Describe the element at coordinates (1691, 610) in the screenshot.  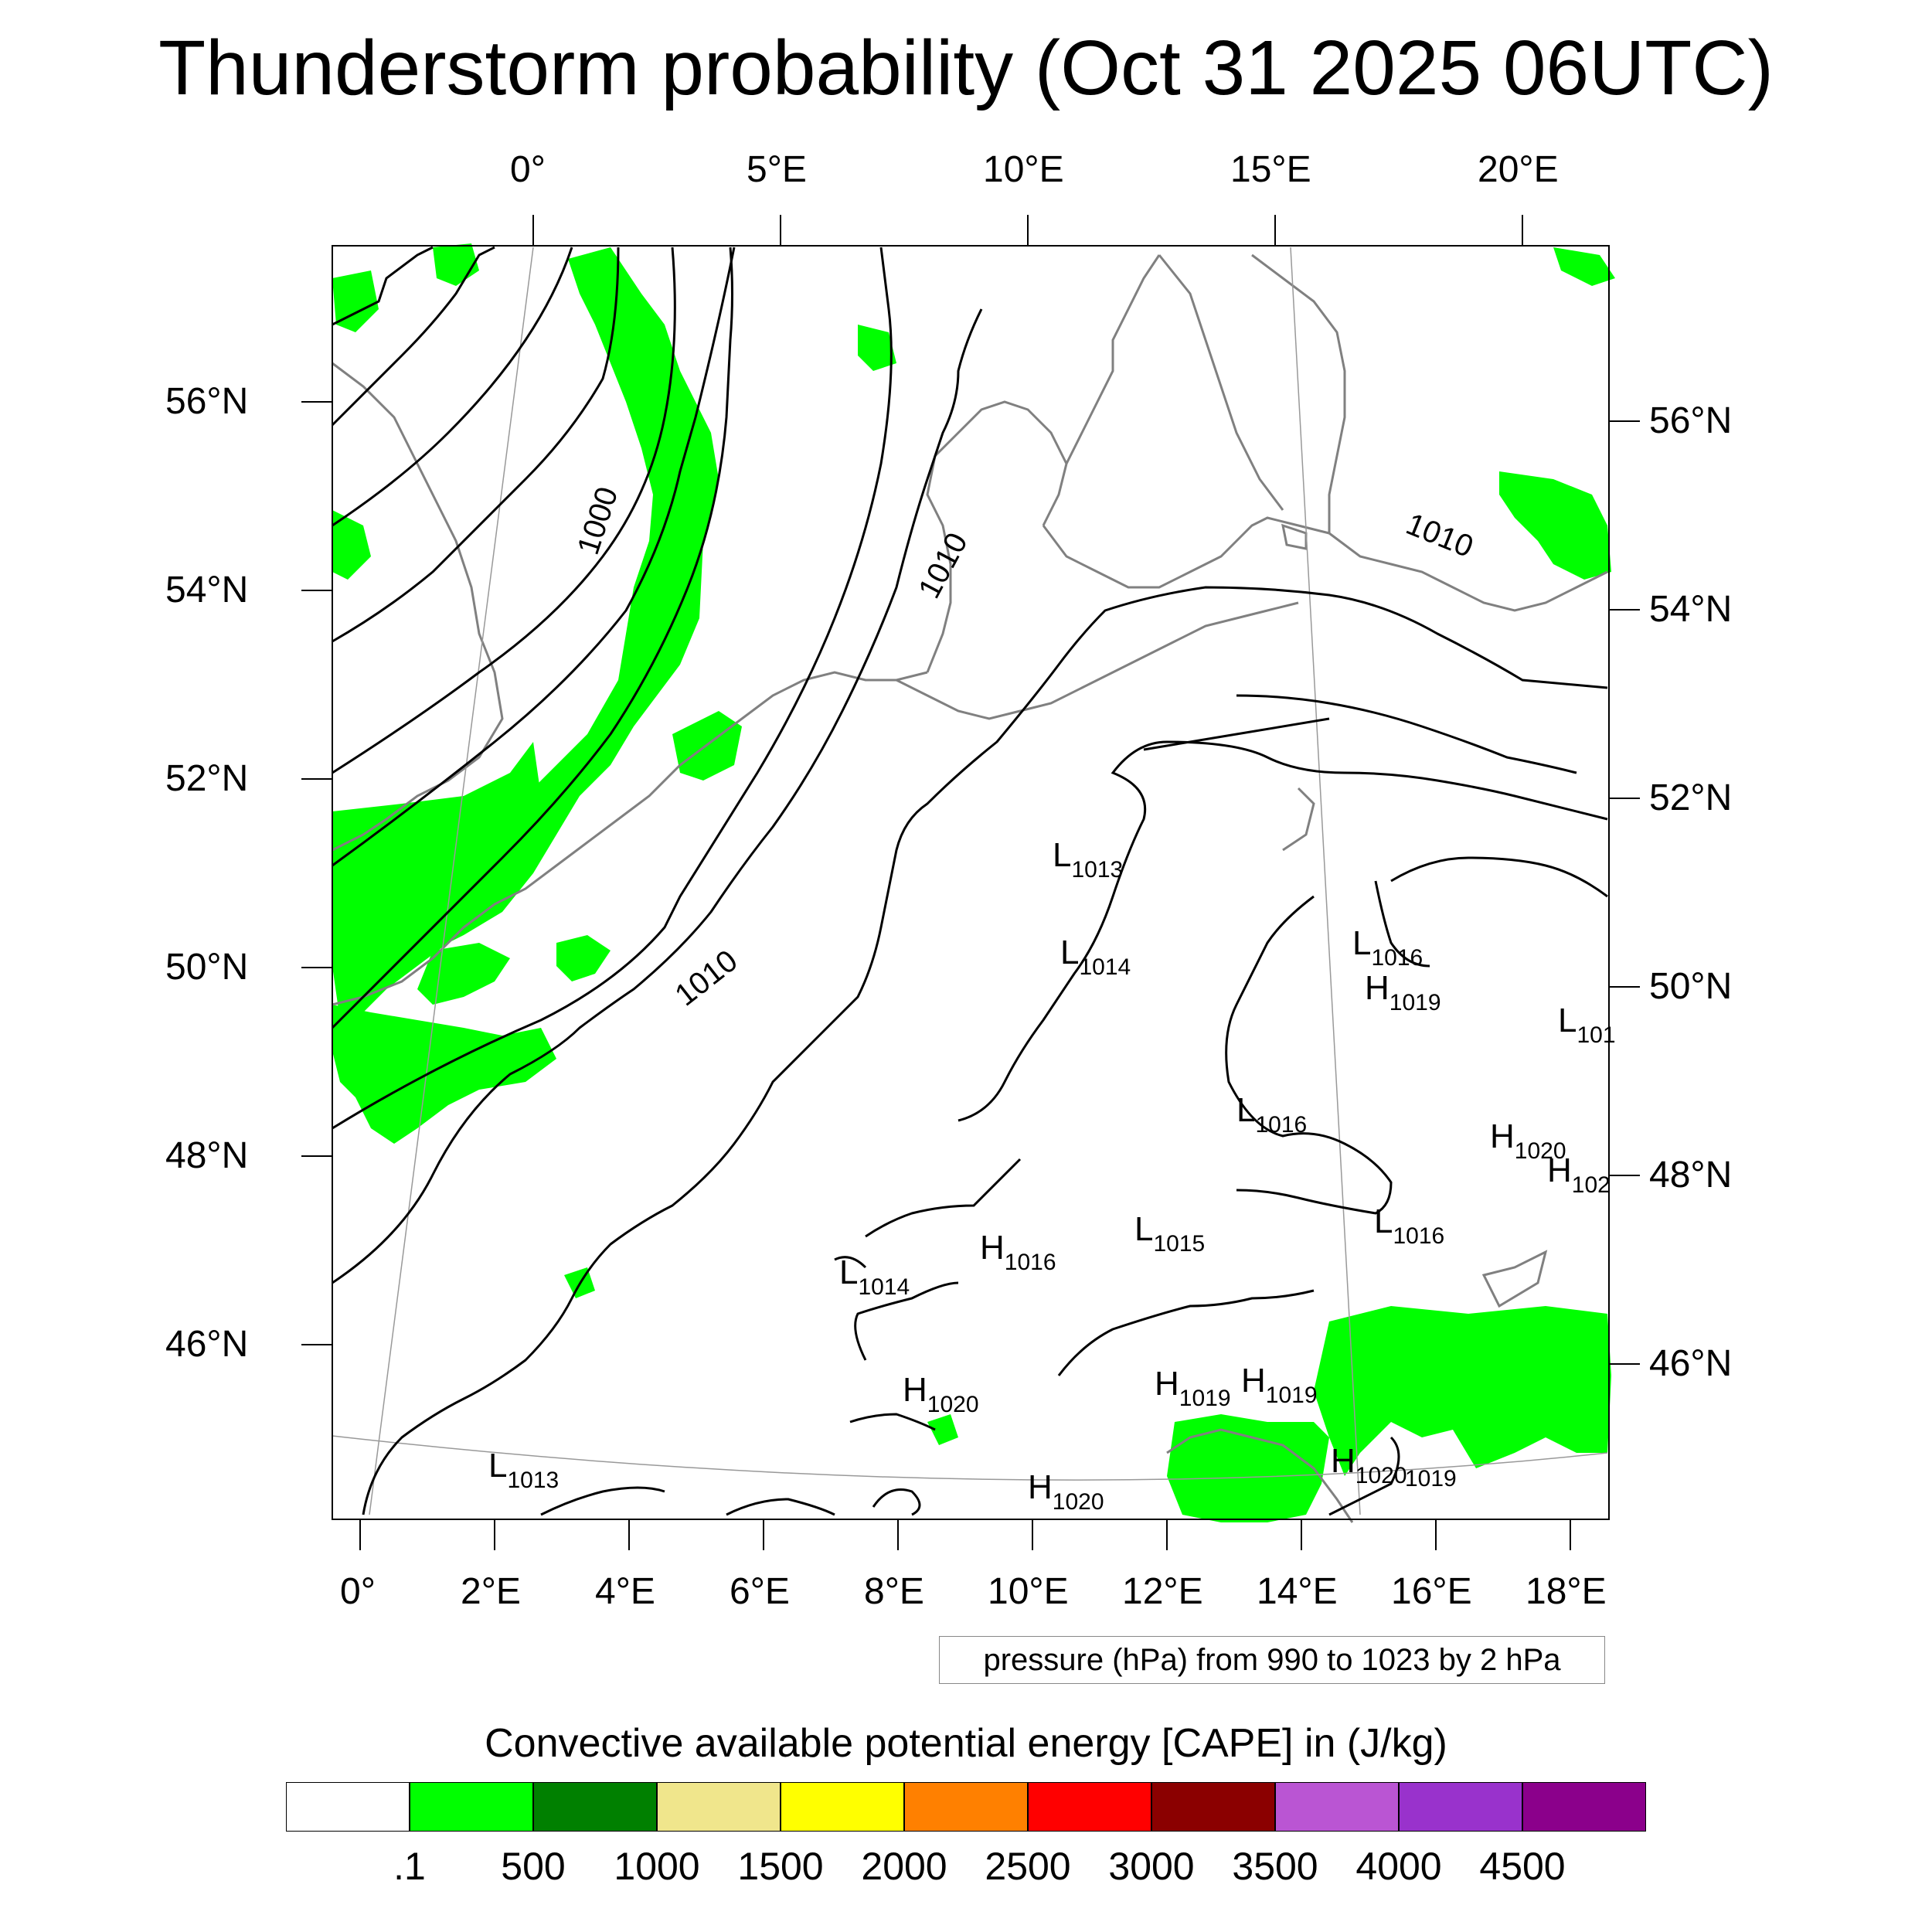
I see `right-lat-label: 54°N` at that location.